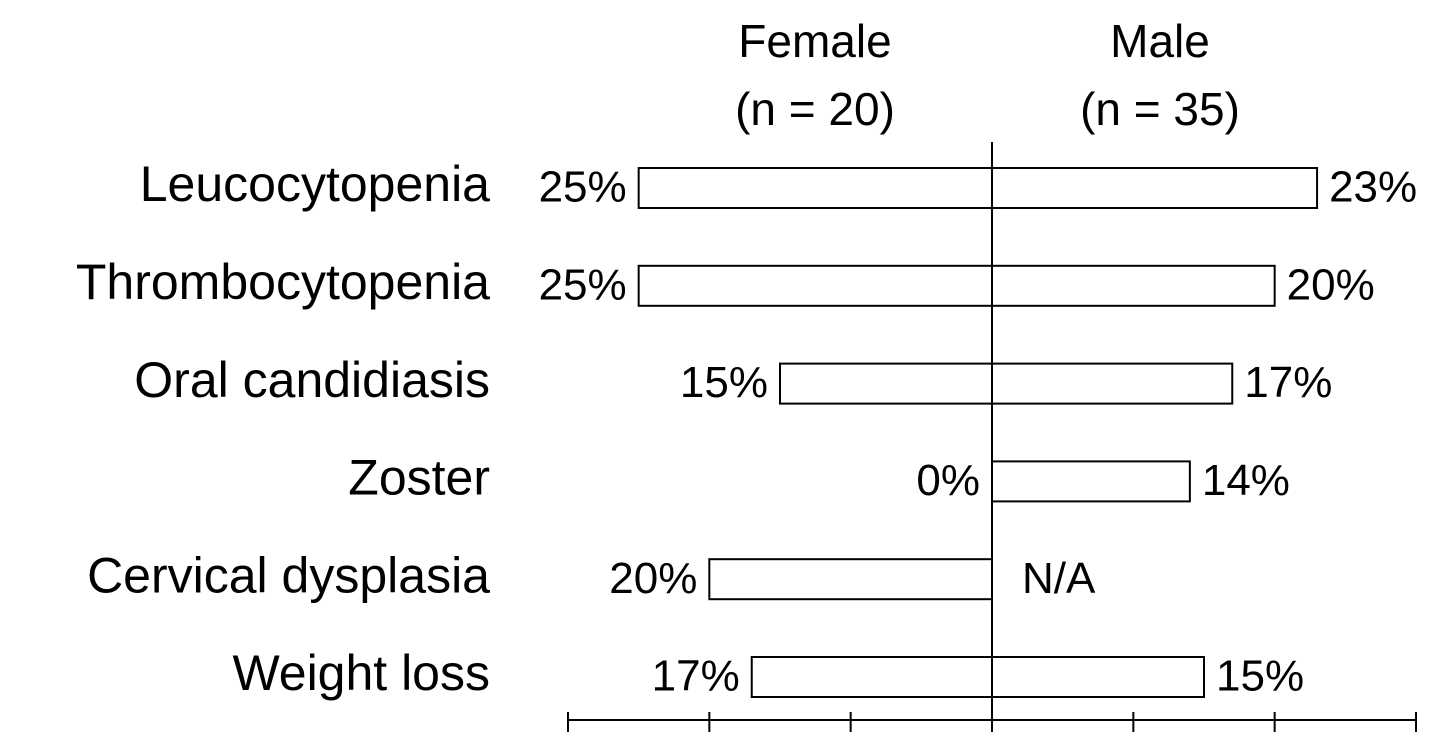 This screenshot has width=1440, height=732. I want to click on series-sample: (n = 20), so click(815, 109).